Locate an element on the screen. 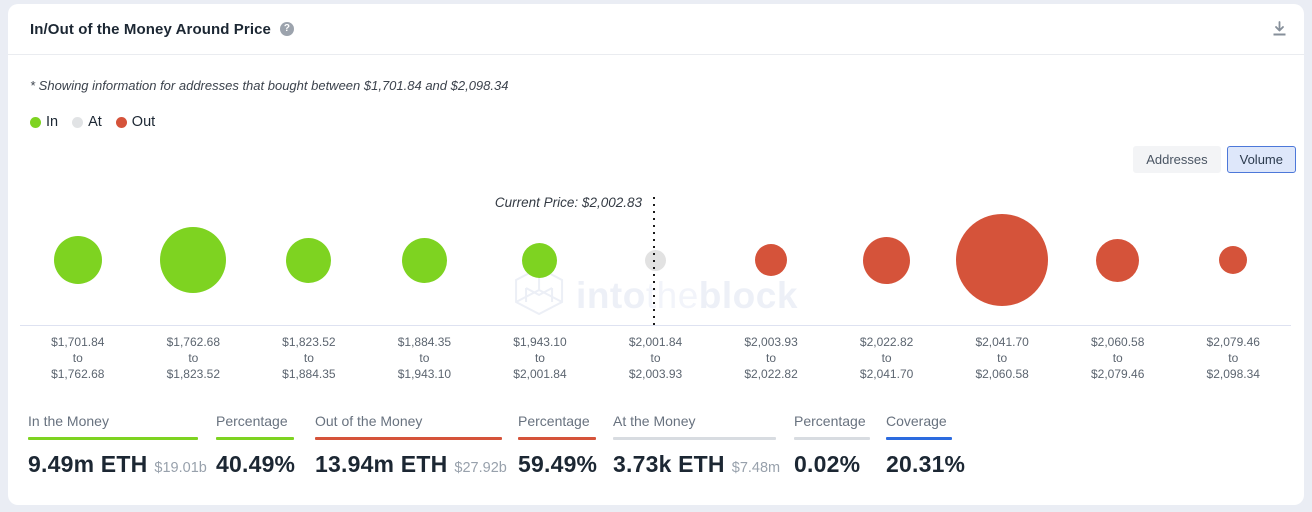  x-axis-label: $2,001.84 to $2,003.93 is located at coordinates (655, 358).